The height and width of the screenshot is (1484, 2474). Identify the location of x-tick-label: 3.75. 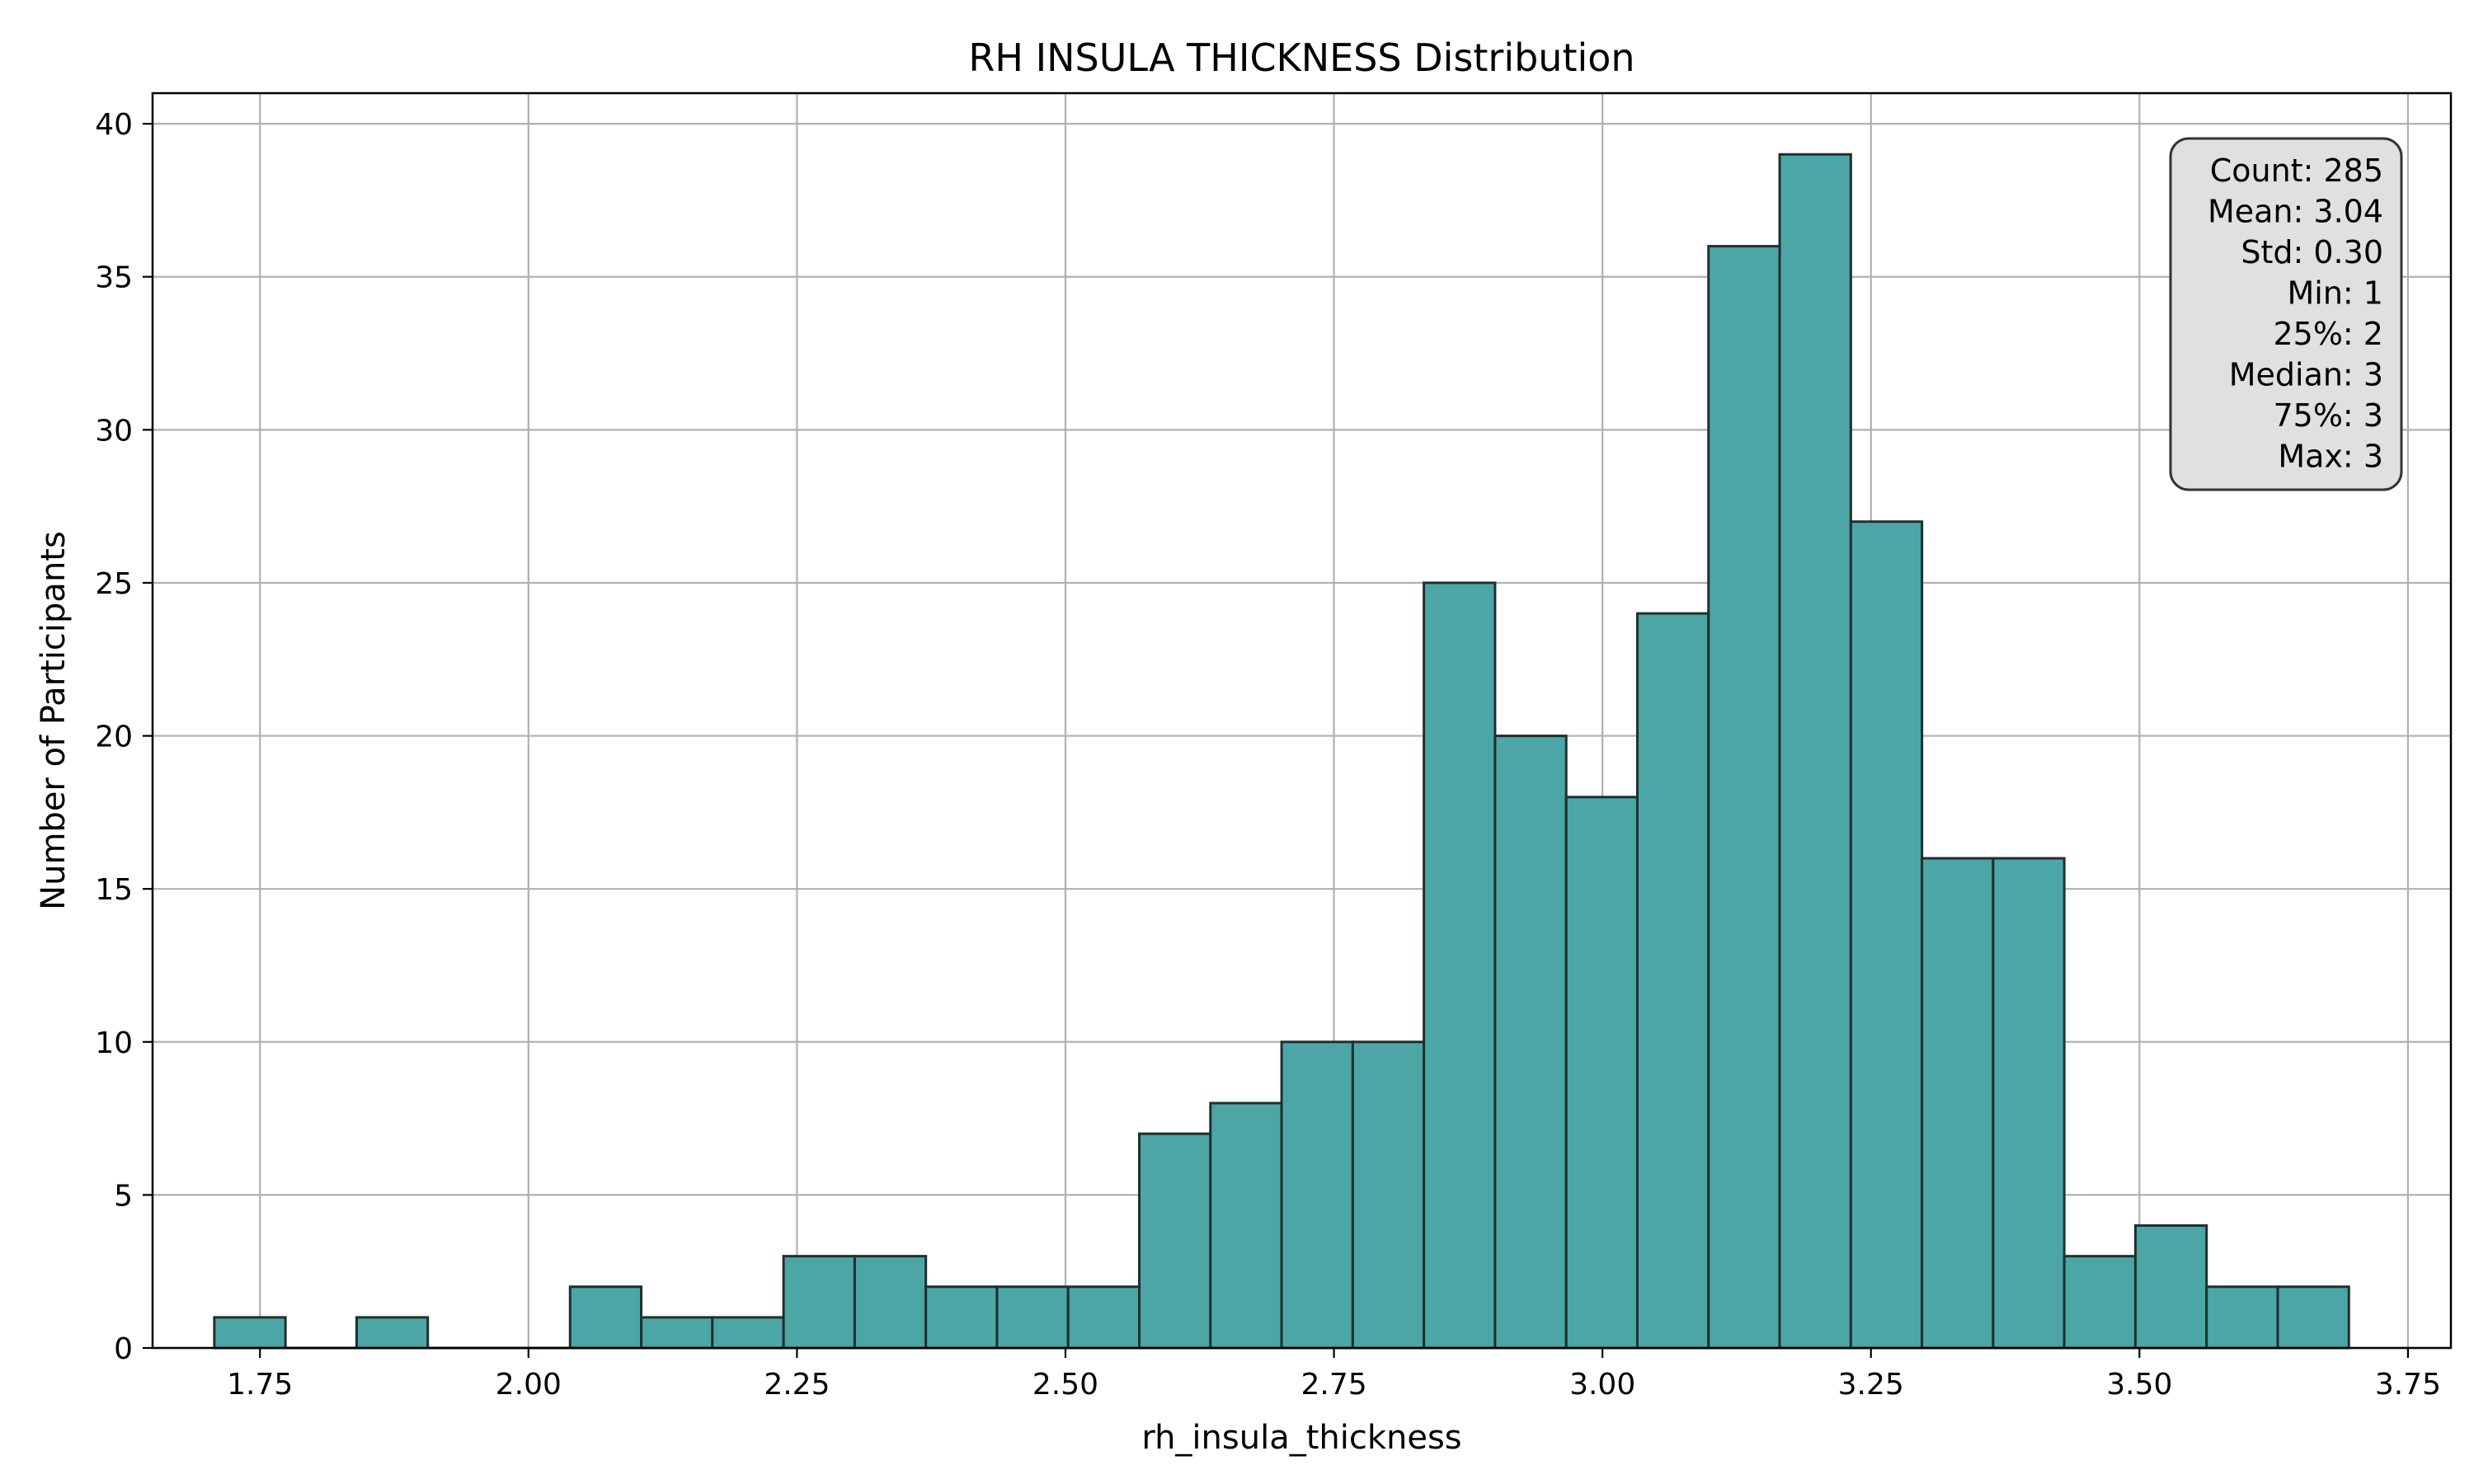
(2408, 1385).